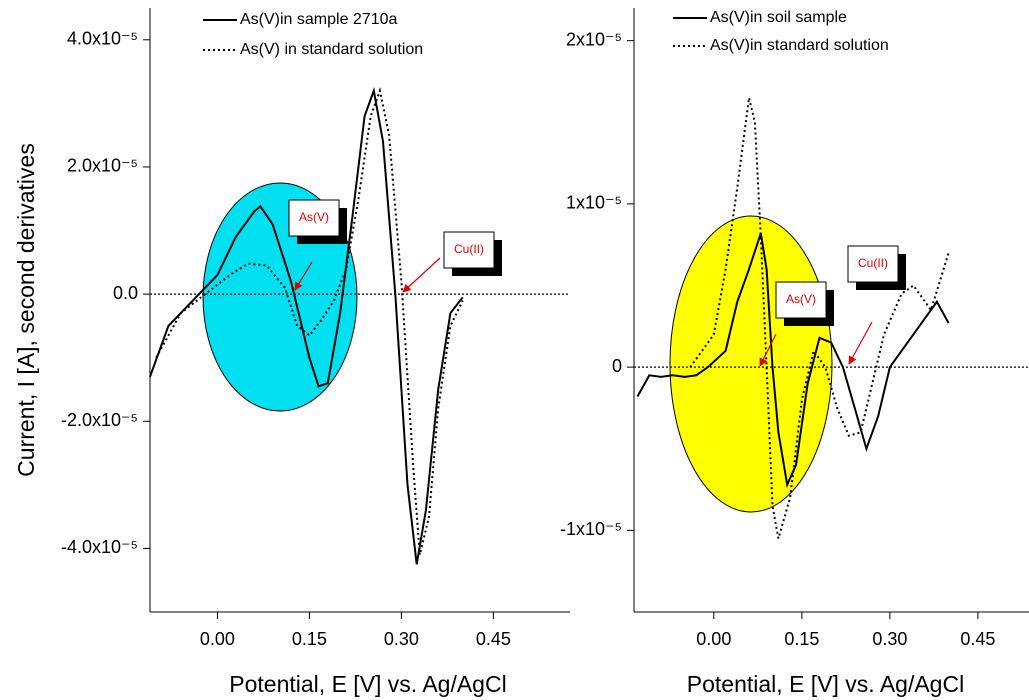 This screenshot has width=1029, height=700. I want to click on data-line, so click(793, 360).